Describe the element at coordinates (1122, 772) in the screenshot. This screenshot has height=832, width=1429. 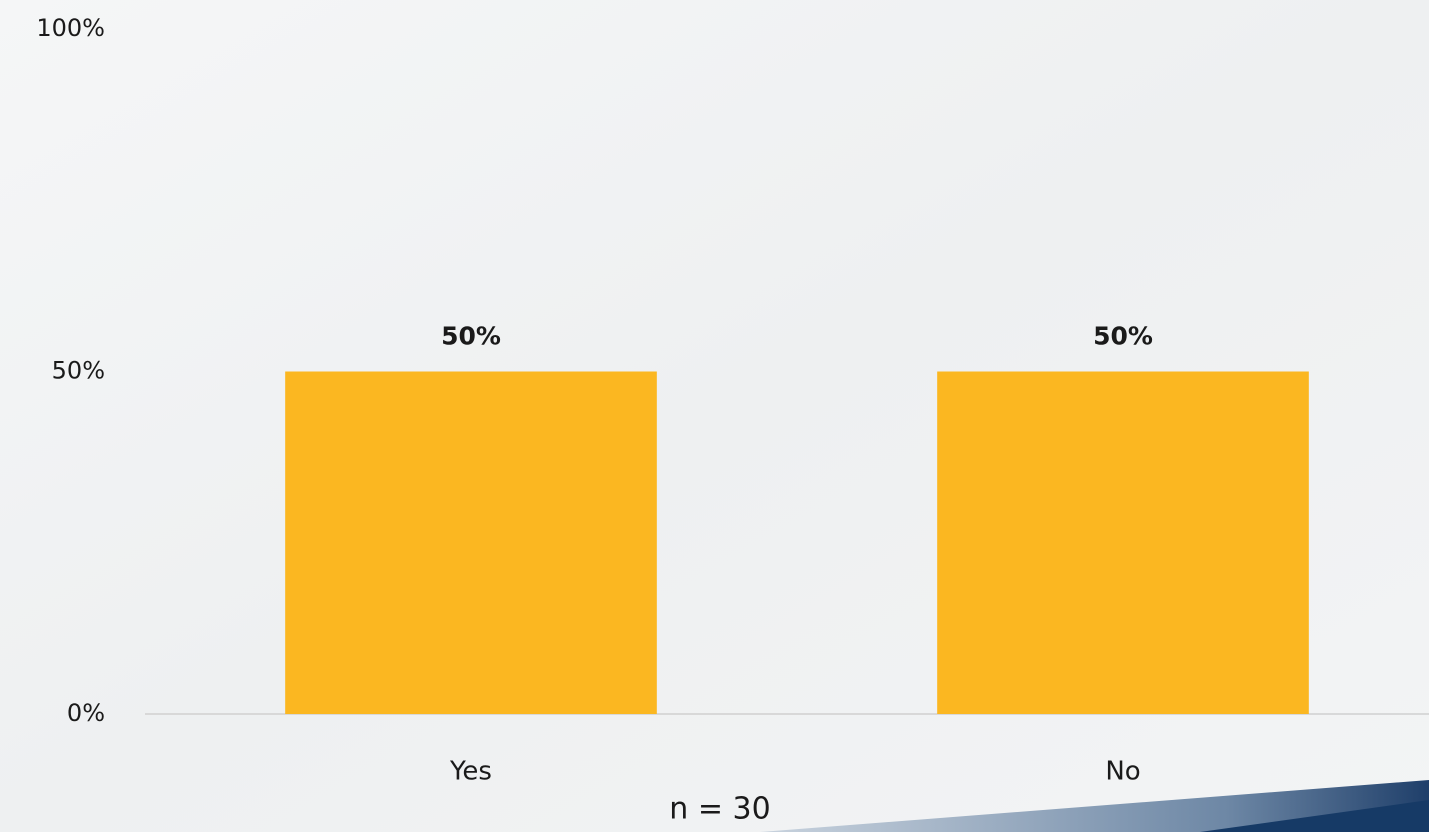
I see `x-tick-label: No` at that location.